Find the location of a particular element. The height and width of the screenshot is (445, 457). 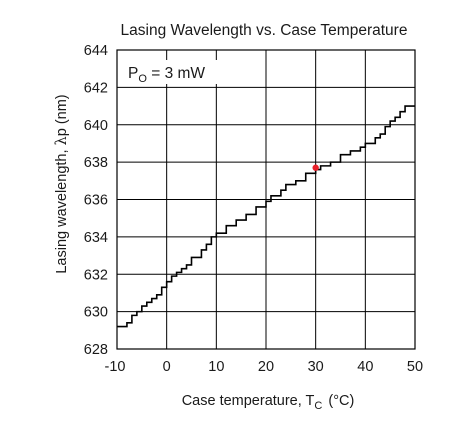

y-tick-label: 630 is located at coordinates (96, 313).